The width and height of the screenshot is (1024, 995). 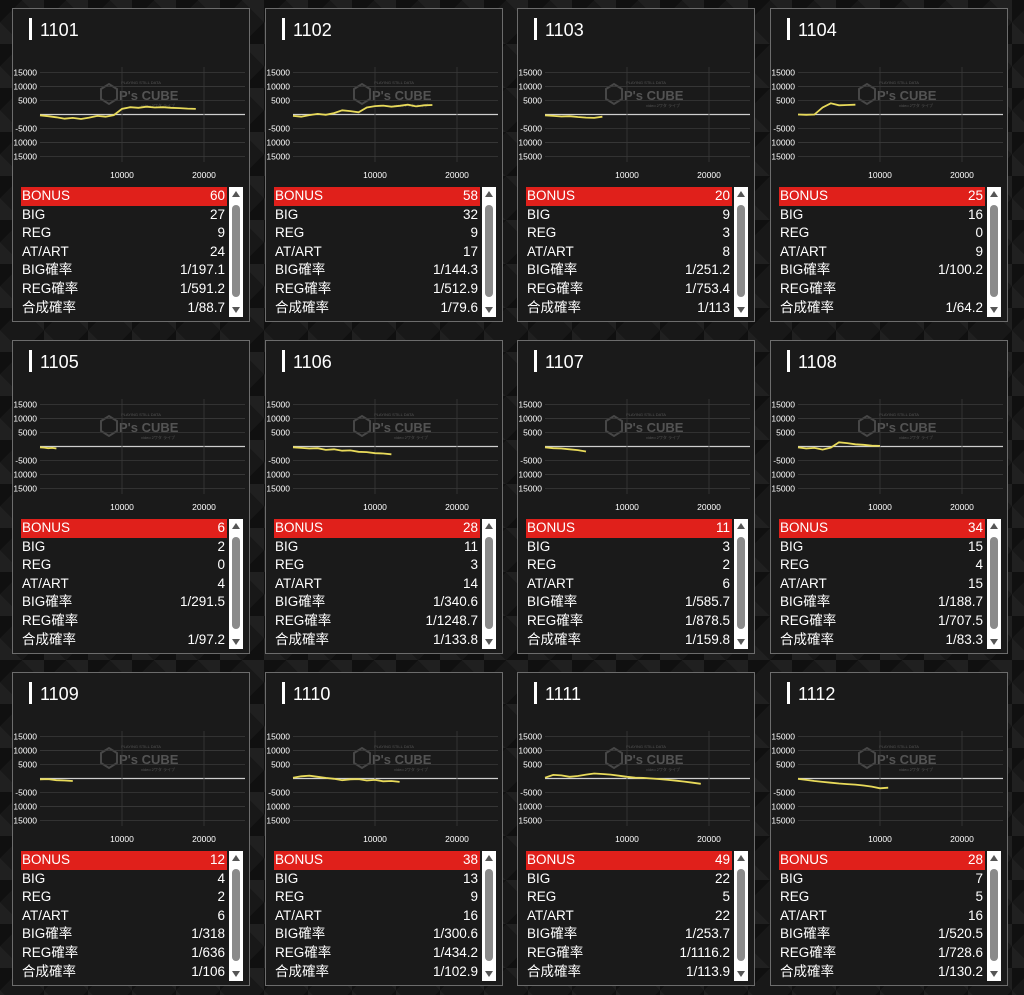 I want to click on stat-row-reg: REG 2, so click(x=629, y=565).